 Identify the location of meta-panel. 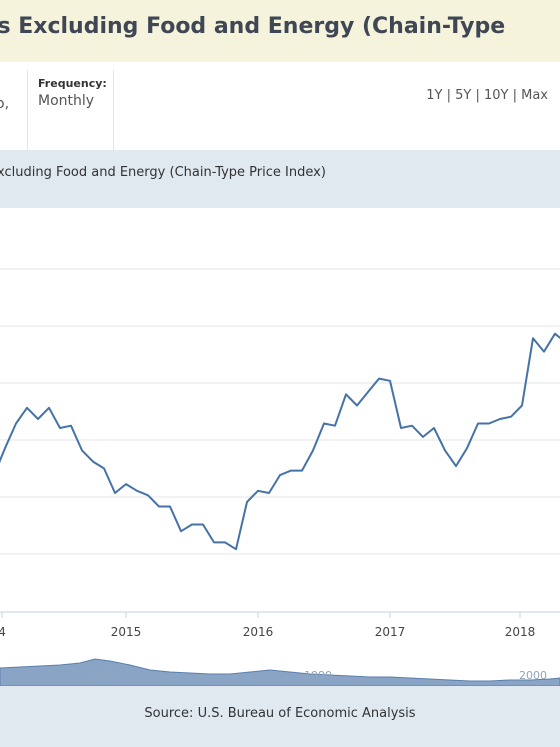
(280, 106).